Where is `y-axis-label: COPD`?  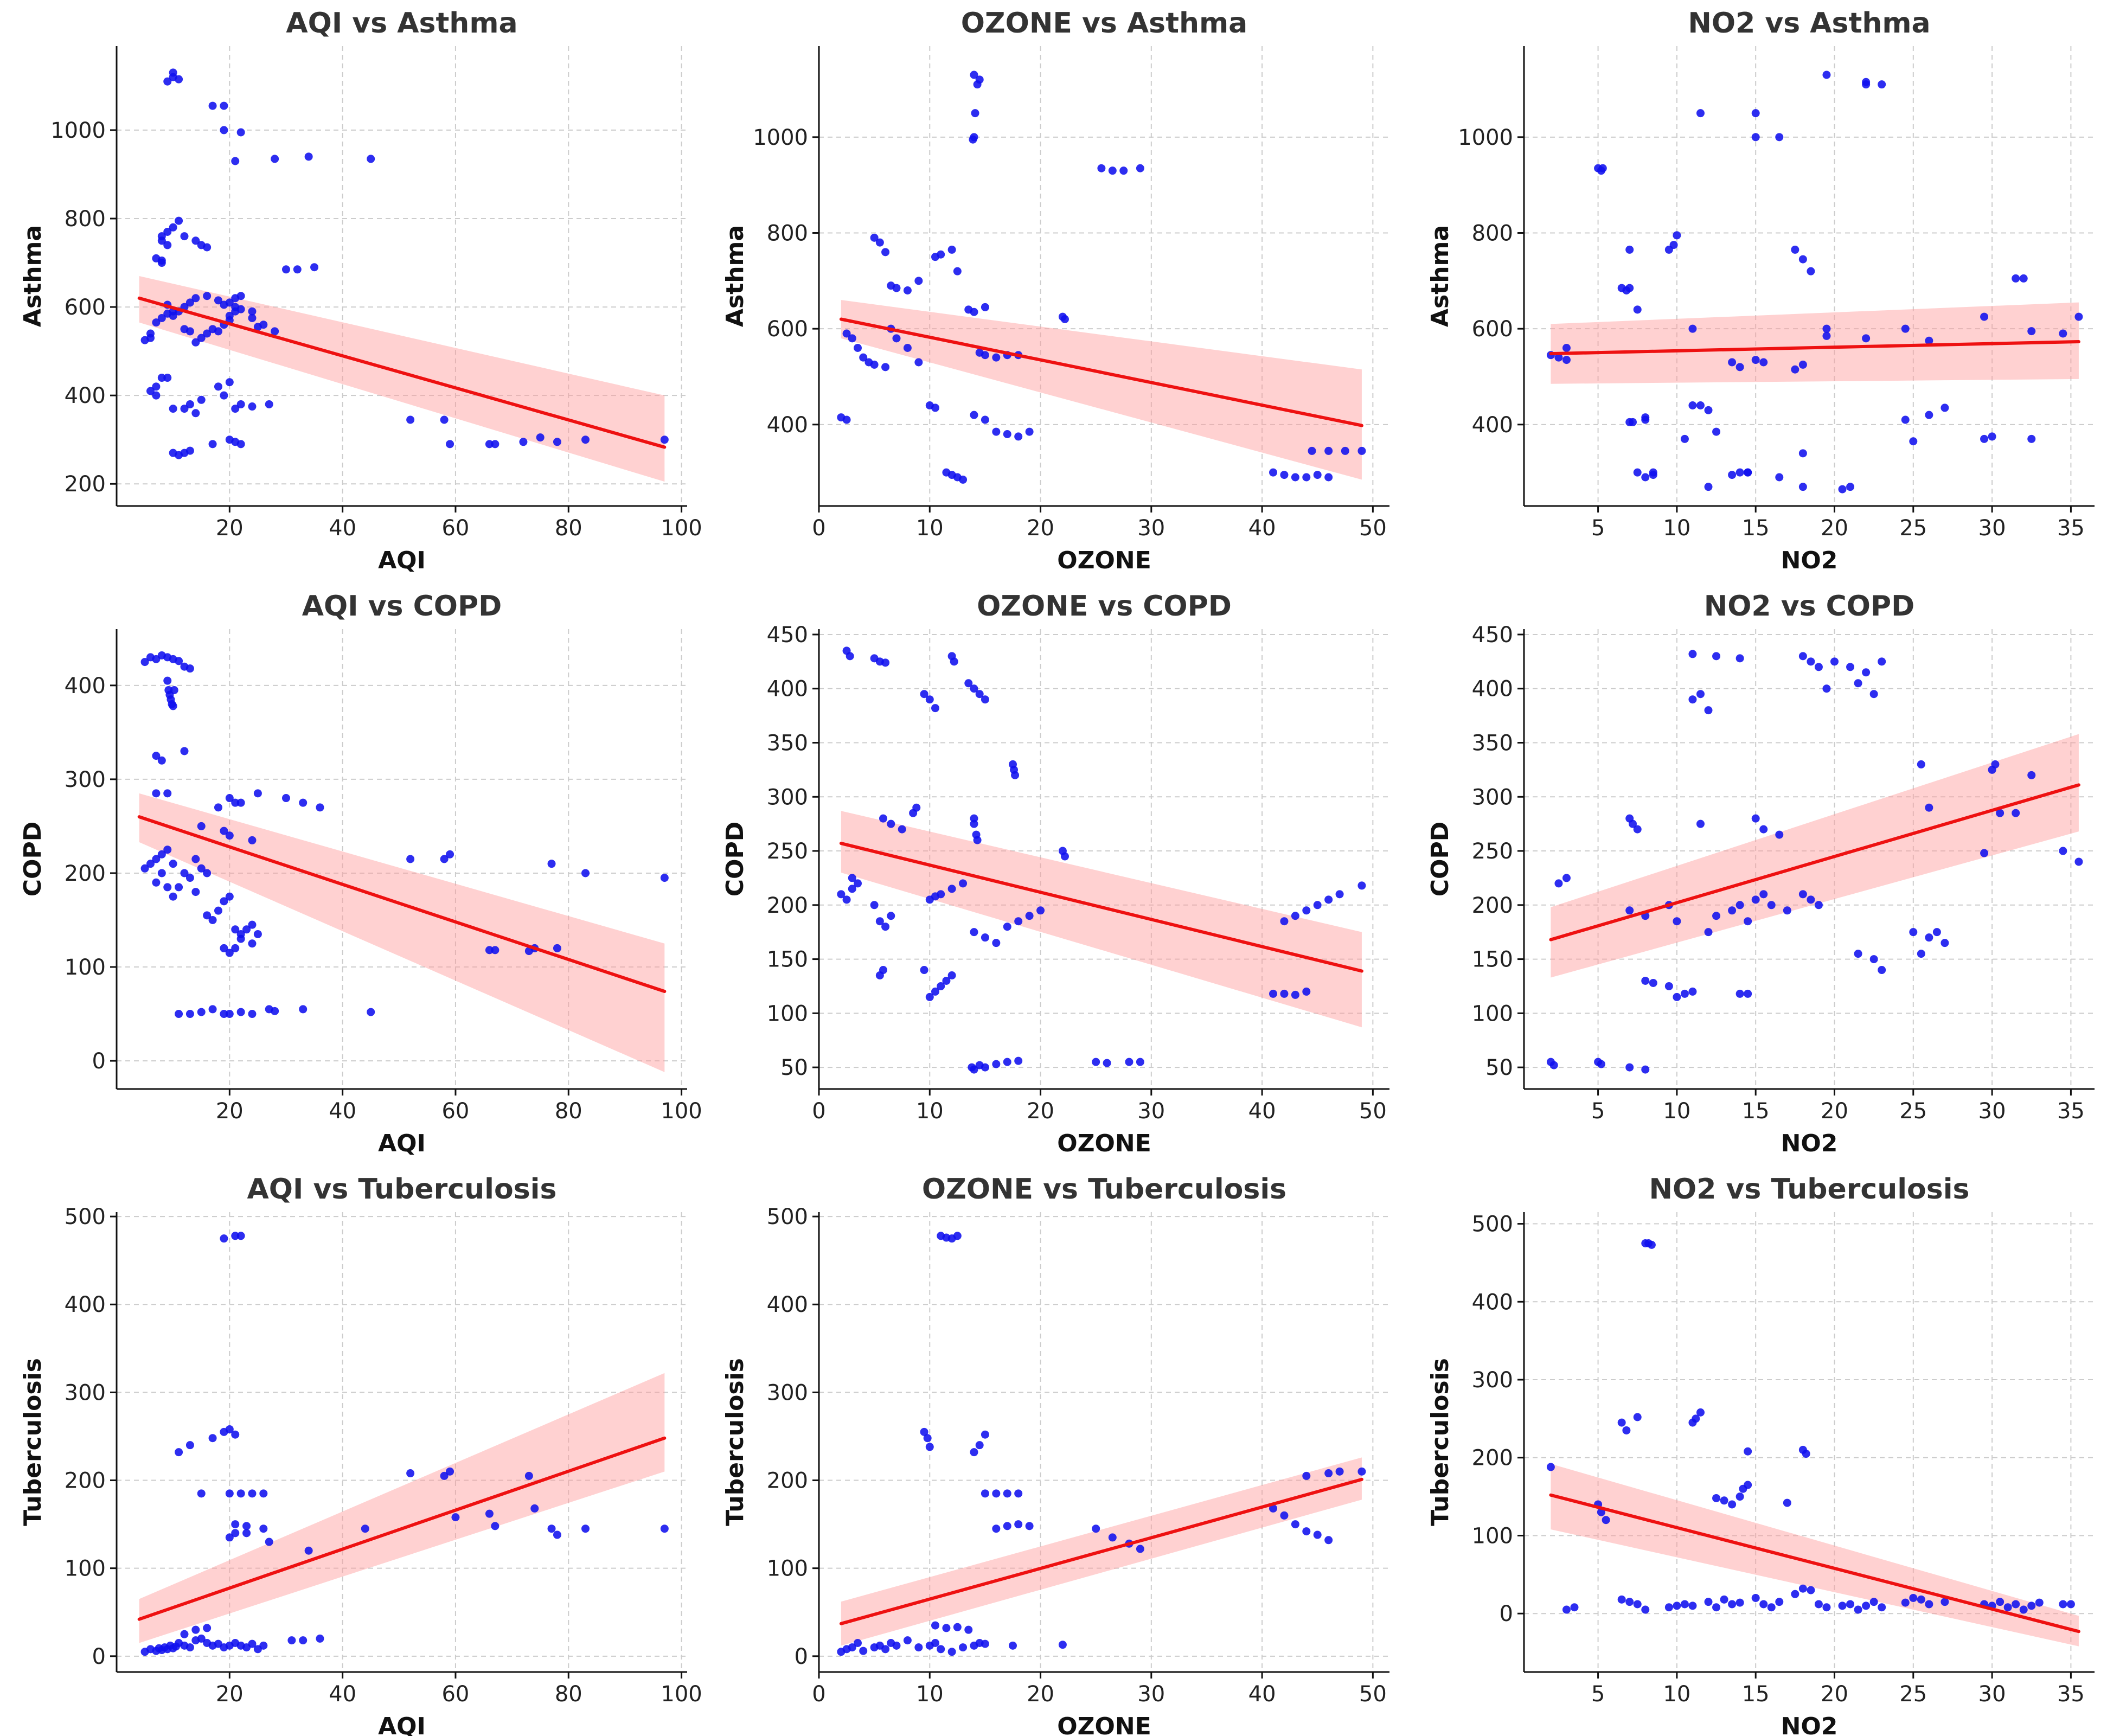
y-axis-label: COPD is located at coordinates (735, 859).